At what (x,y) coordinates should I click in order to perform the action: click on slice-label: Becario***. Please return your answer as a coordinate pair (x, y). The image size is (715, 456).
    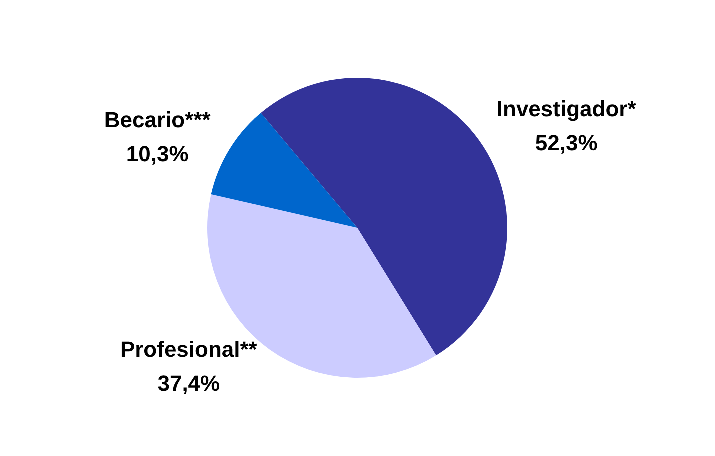
    Looking at the image, I should click on (158, 119).